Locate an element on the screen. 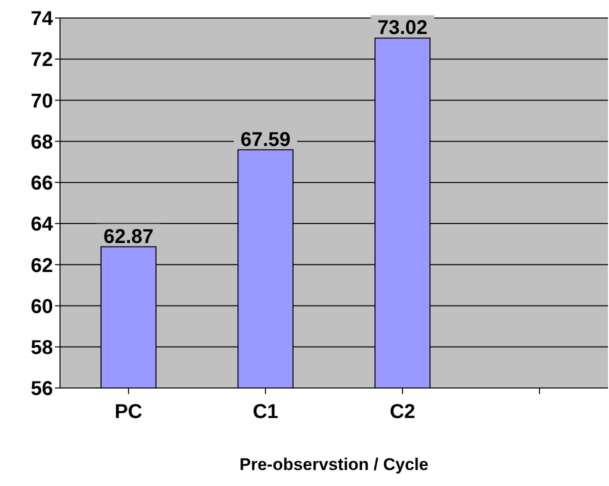 This screenshot has height=486, width=609. x-axis-title: Pre-observstion / Cycle is located at coordinates (334, 464).